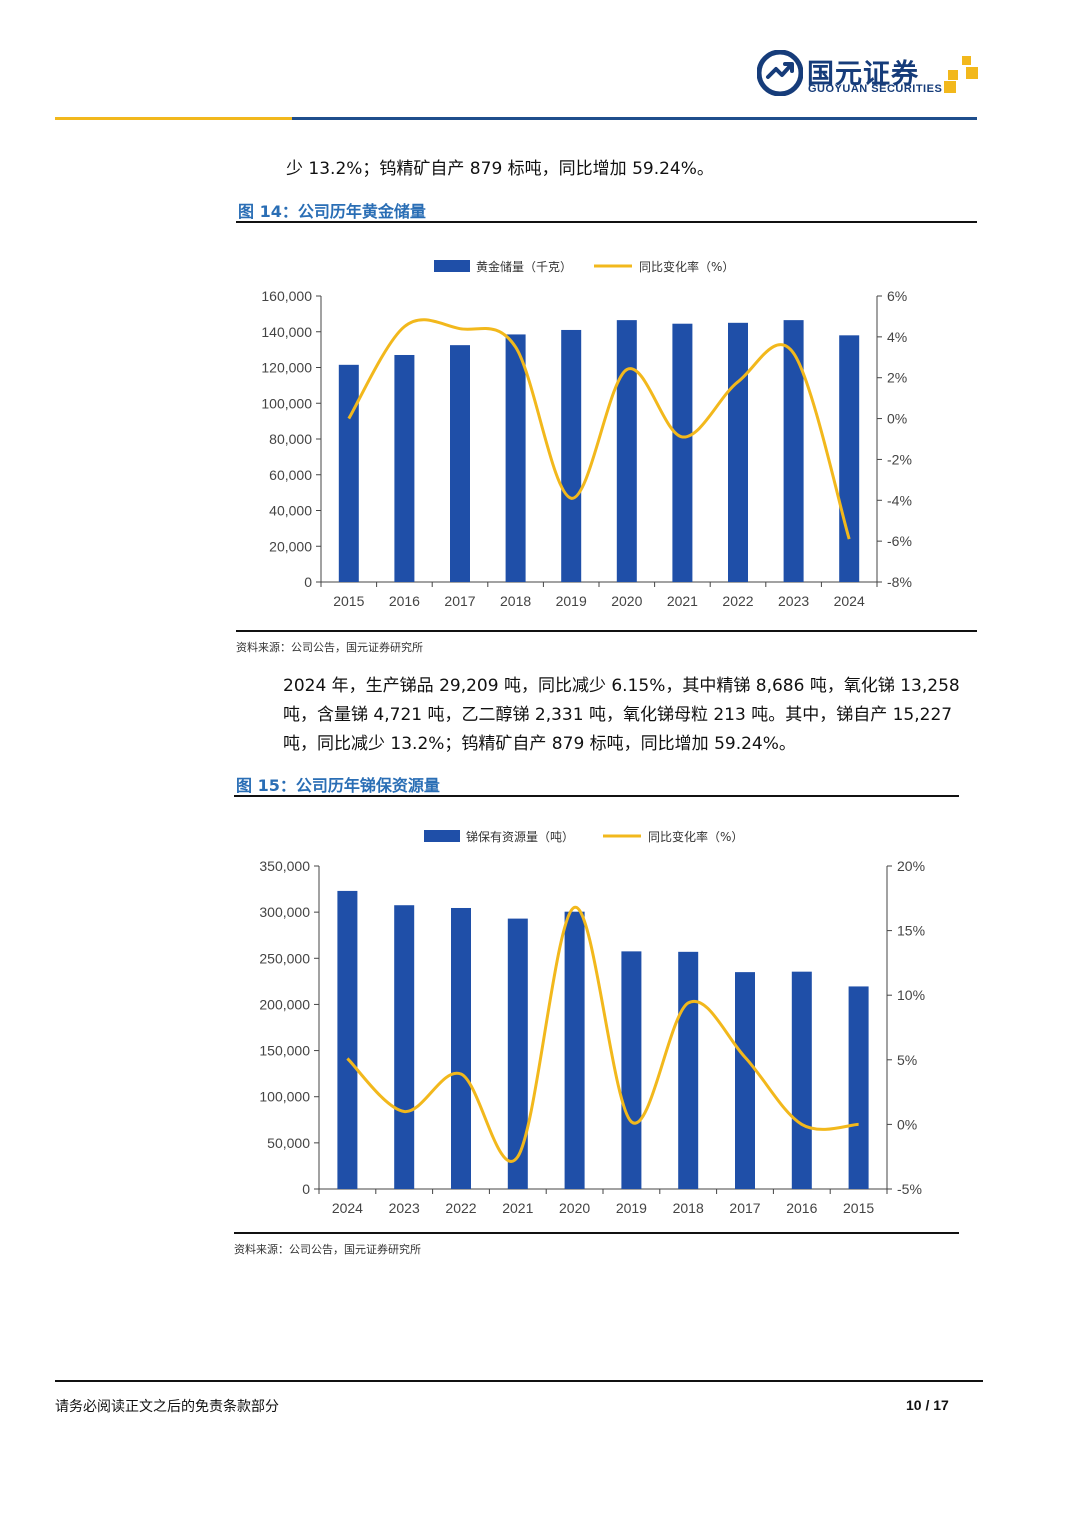  What do you see at coordinates (927, 1405) in the screenshot?
I see `page-number: 10 / 17` at bounding box center [927, 1405].